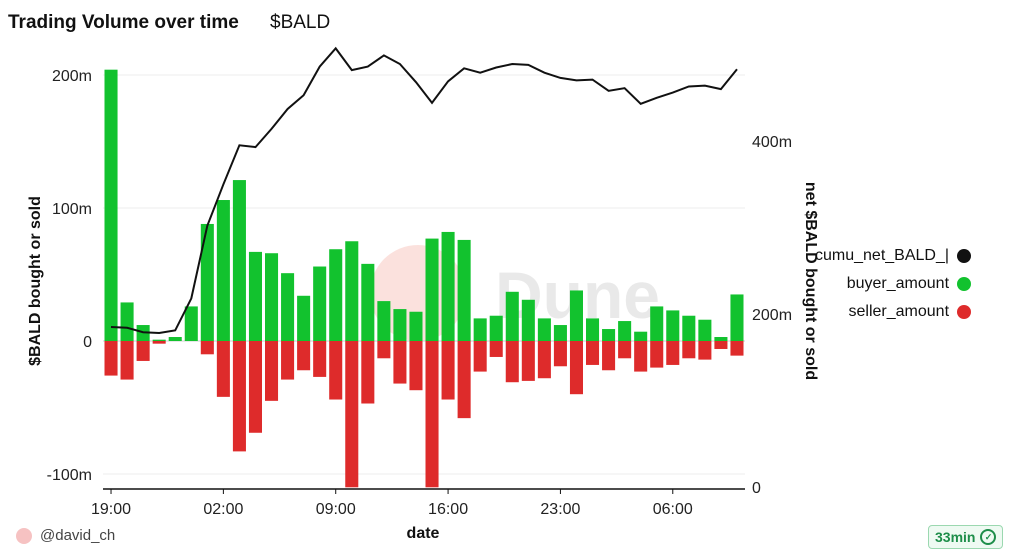 The image size is (1024, 555). Describe the element at coordinates (336, 509) in the screenshot. I see `x-tick-label: 09:00` at that location.